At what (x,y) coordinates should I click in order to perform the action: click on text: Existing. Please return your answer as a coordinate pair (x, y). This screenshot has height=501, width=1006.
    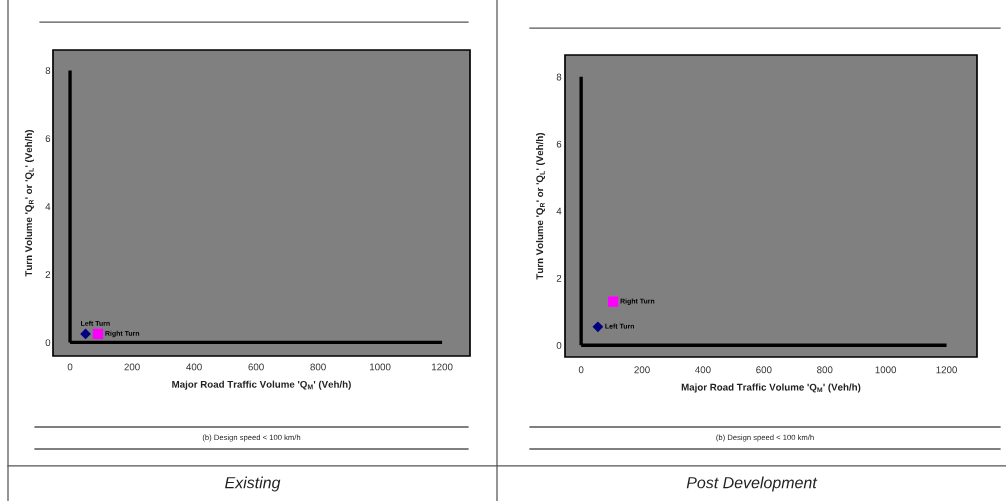
    Looking at the image, I should click on (253, 484).